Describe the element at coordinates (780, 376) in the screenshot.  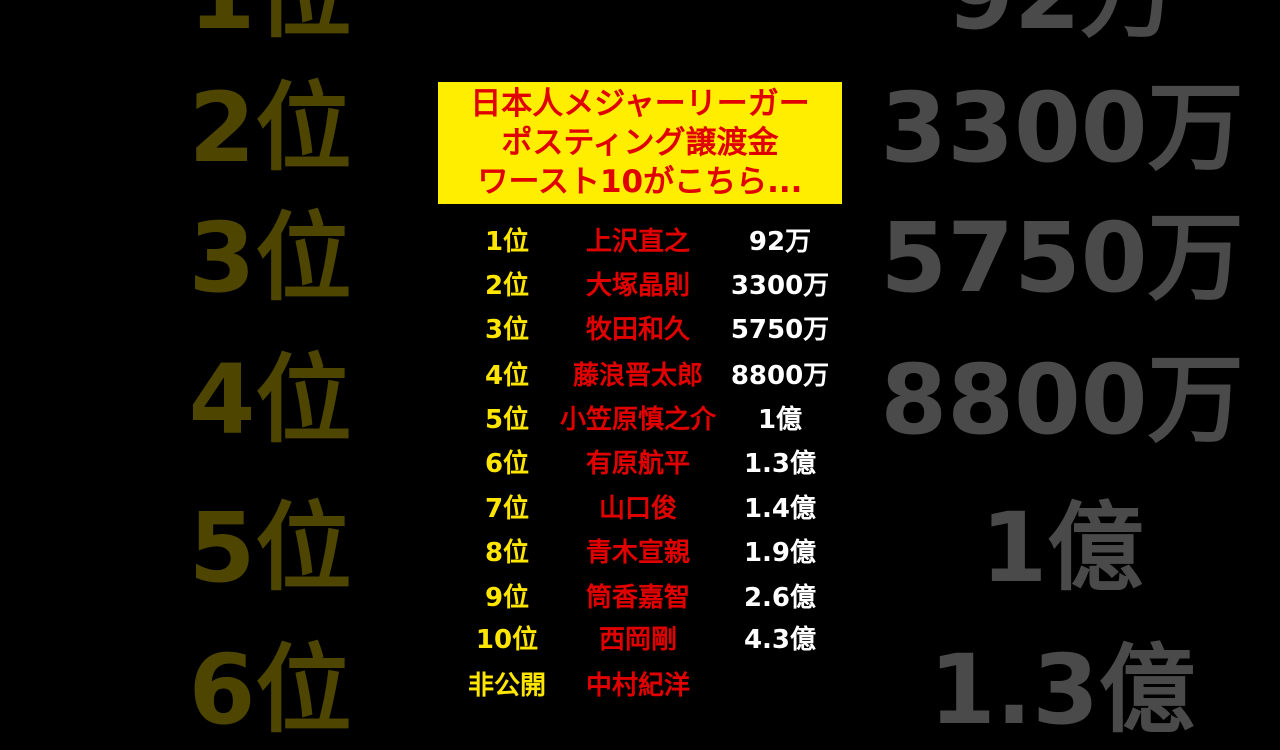
I see `posting-fee: 8800万` at that location.